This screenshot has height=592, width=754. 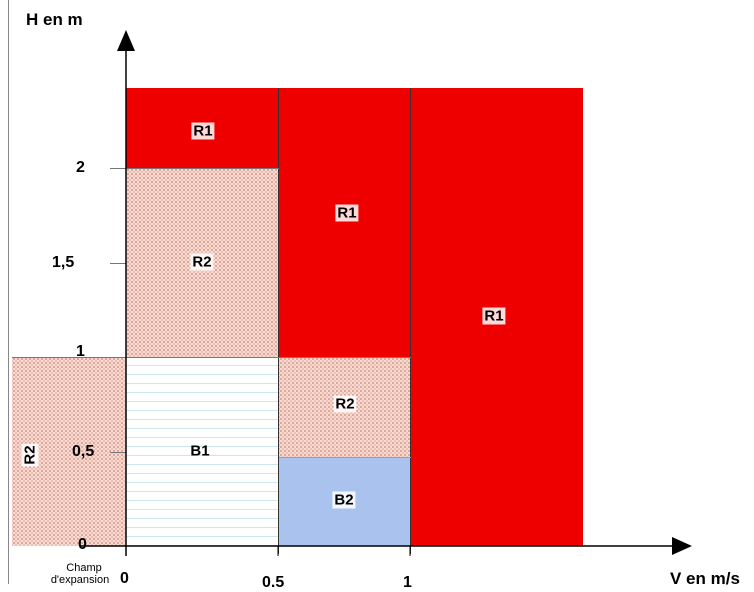 I want to click on separator-b2-top, so click(x=345, y=457).